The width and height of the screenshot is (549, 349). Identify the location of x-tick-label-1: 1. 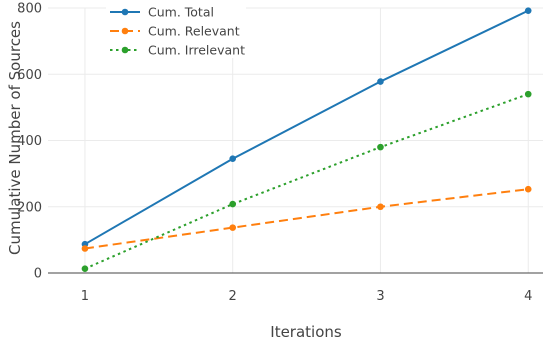
(85, 296).